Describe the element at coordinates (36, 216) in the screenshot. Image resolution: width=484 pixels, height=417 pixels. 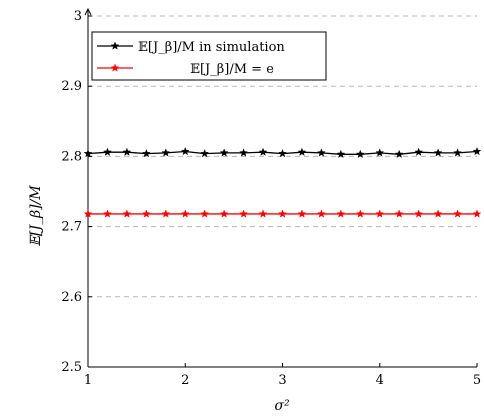
I see `y-axis-label: 𝔼[J_β]/M` at that location.